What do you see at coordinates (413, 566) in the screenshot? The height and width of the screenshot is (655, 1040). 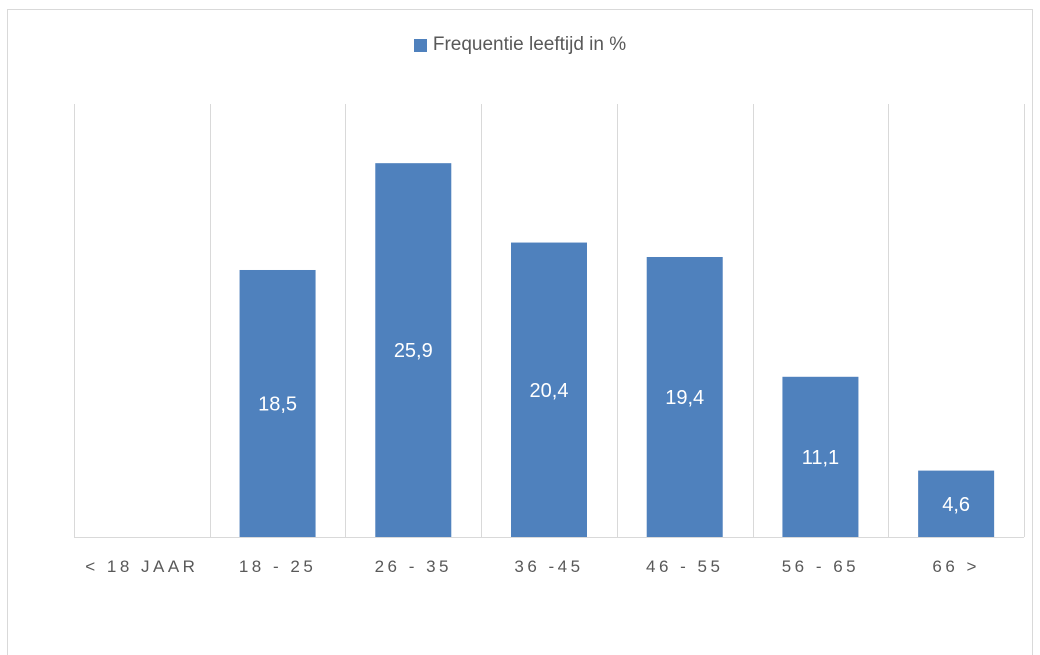 I see `x-tick-label: 26 - 35` at bounding box center [413, 566].